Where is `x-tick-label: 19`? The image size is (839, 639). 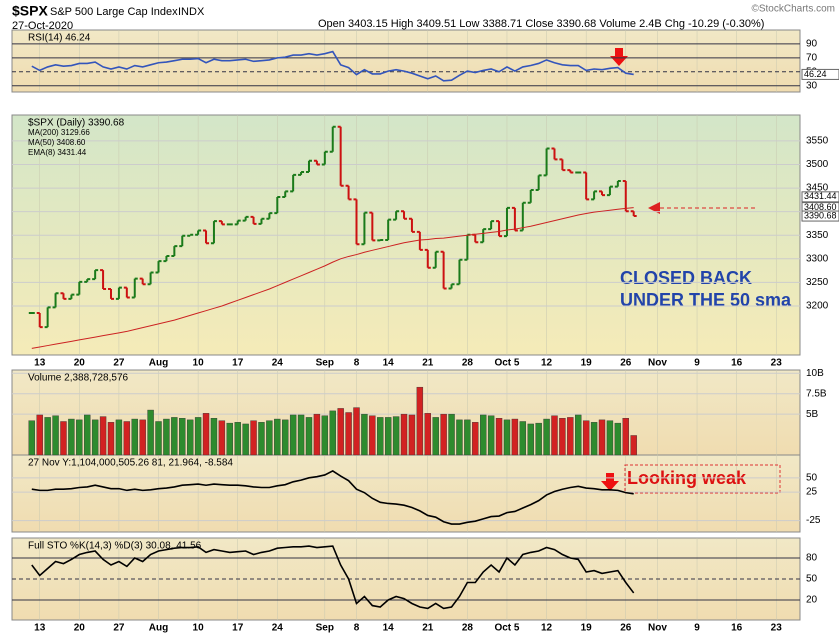 x-tick-label: 19 is located at coordinates (587, 628).